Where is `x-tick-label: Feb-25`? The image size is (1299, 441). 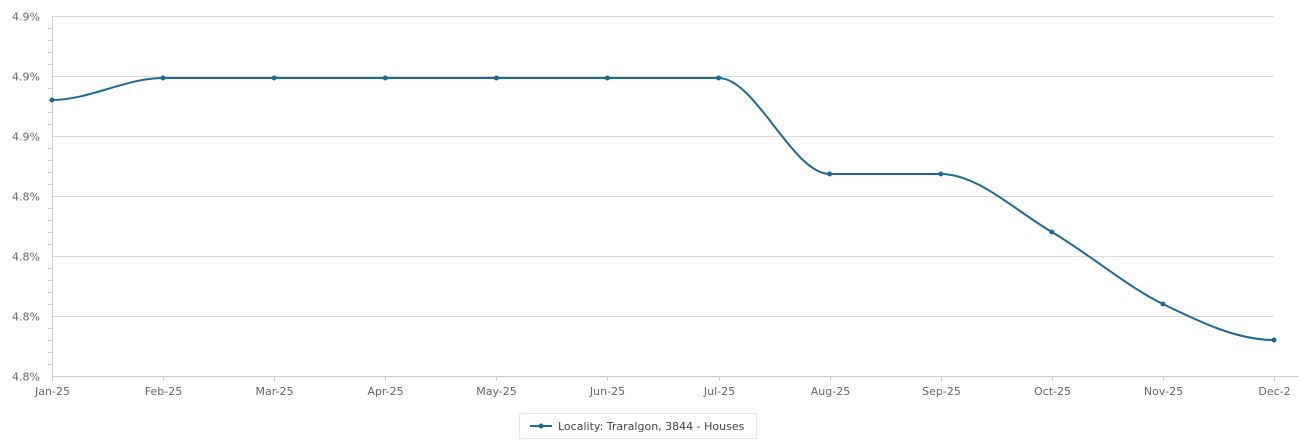 x-tick-label: Feb-25 is located at coordinates (163, 391).